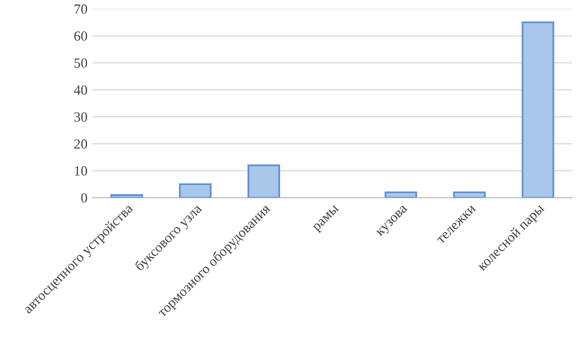 This screenshot has width=578, height=353. Describe the element at coordinates (81, 117) in the screenshot. I see `y-tick-label: 30` at that location.